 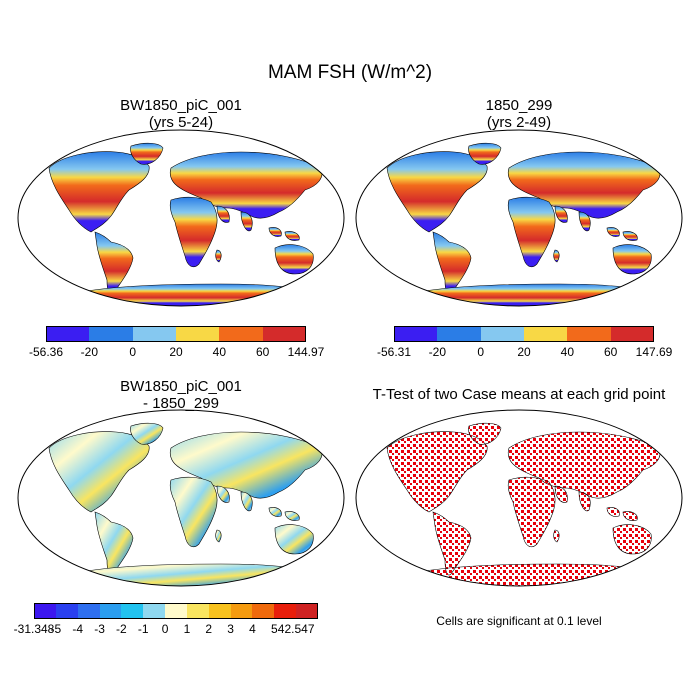 What do you see at coordinates (181, 403) in the screenshot?
I see `panel-3-title-line2: - 1850_299` at bounding box center [181, 403].